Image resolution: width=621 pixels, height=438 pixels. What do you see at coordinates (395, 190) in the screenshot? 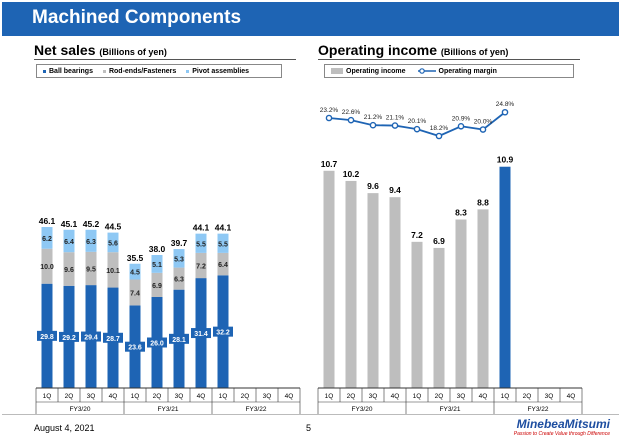
I see `op-income-value-label: 9.4` at bounding box center [395, 190].